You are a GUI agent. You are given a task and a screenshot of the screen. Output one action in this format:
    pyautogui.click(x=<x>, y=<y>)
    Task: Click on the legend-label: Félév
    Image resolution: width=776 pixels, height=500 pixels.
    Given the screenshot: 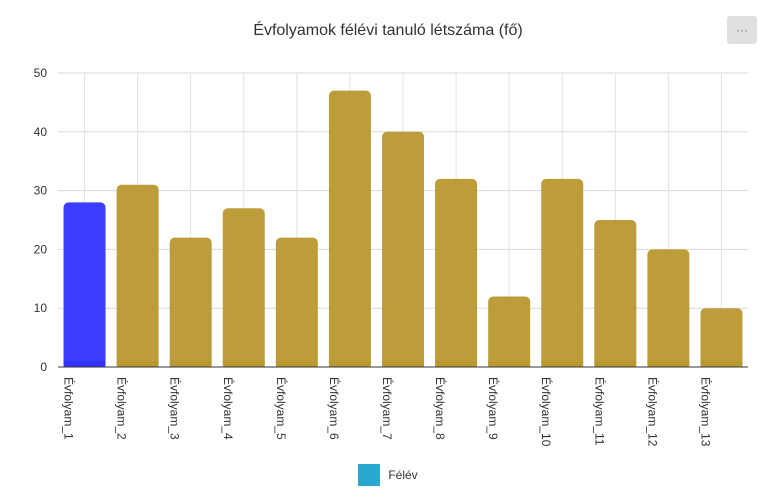 What is the action you would take?
    pyautogui.click(x=403, y=475)
    